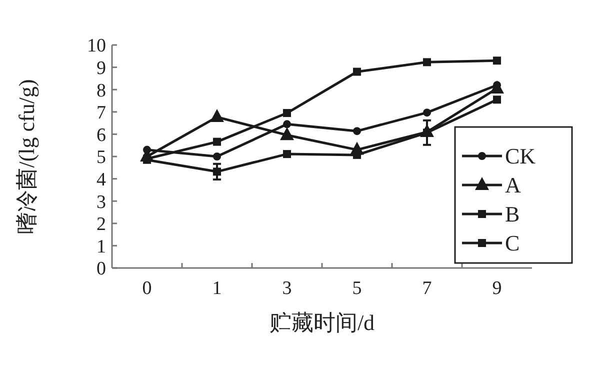 Image resolution: width=600 pixels, height=368 pixels. I want to click on y-tick-label: 8, so click(101, 91).